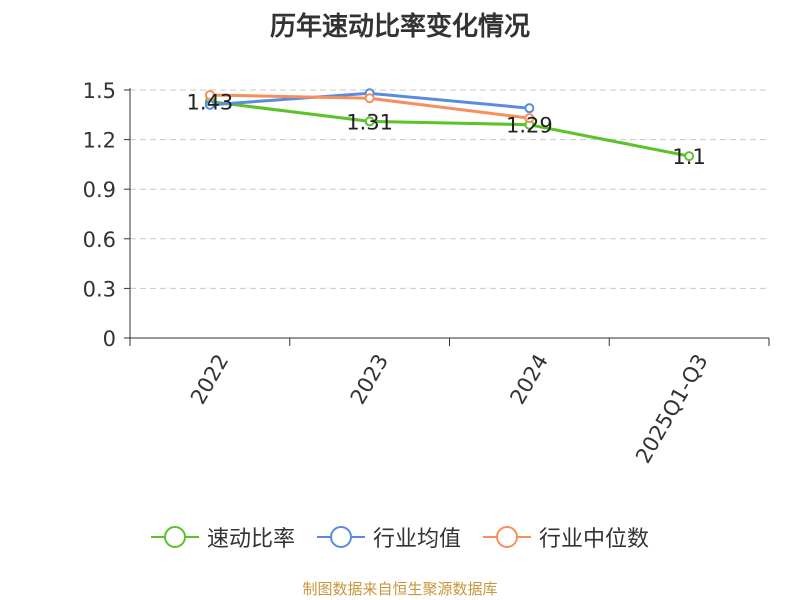 The height and width of the screenshot is (600, 800). I want to click on source-note: 制图数据来自恒生聚源数据库, so click(400, 589).